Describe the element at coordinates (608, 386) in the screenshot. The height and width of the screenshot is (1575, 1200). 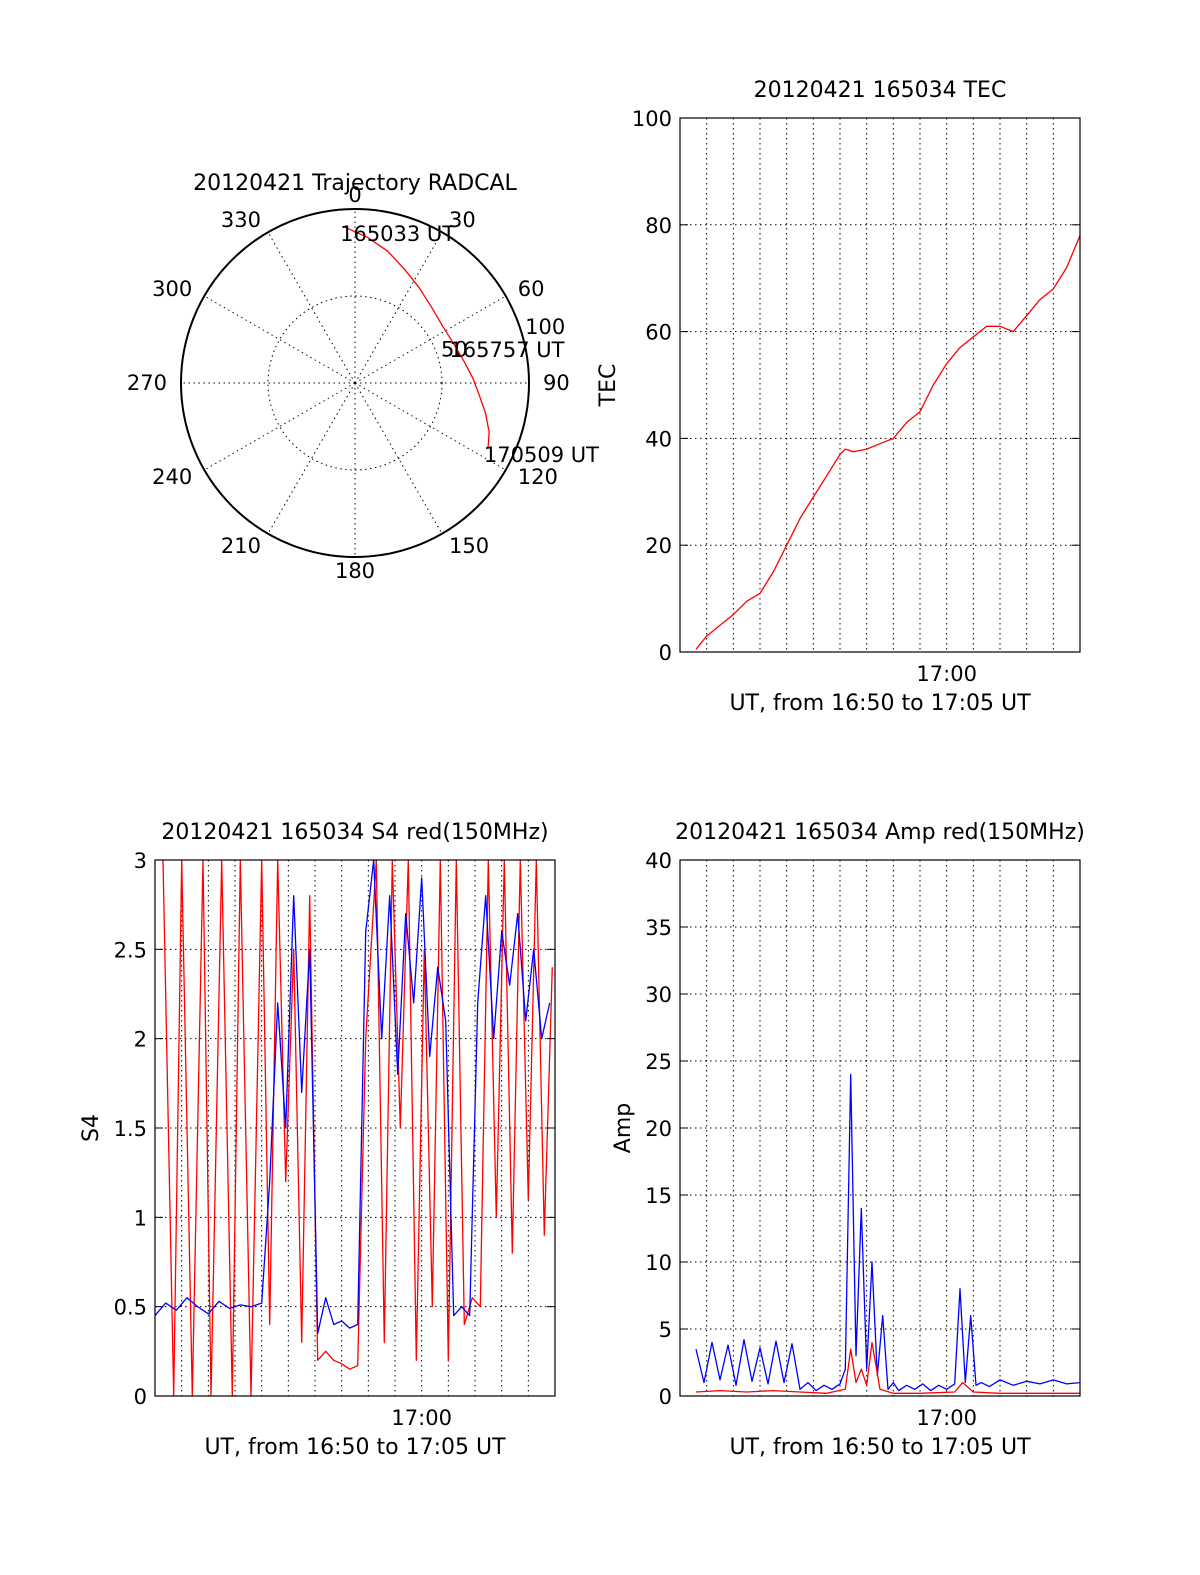
I see `tec-ylabel: TEC` at that location.